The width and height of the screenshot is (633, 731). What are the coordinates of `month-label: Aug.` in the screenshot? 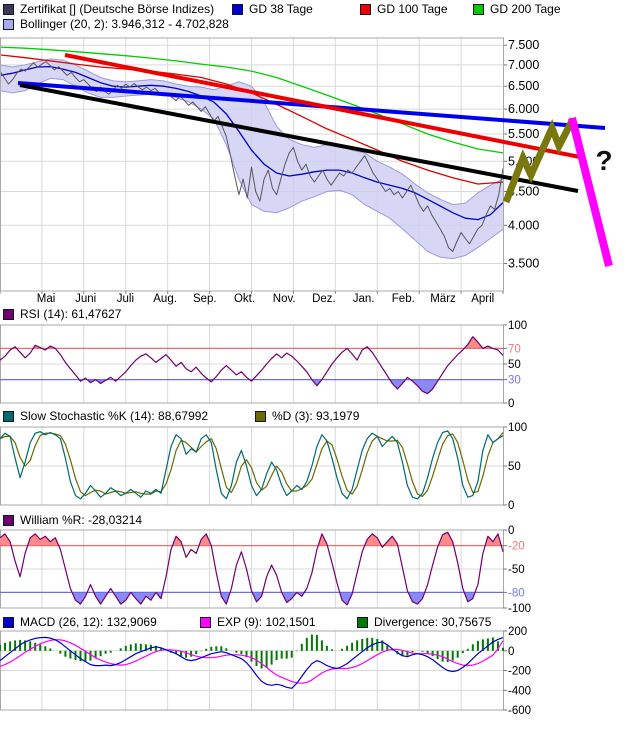 It's located at (165, 299).